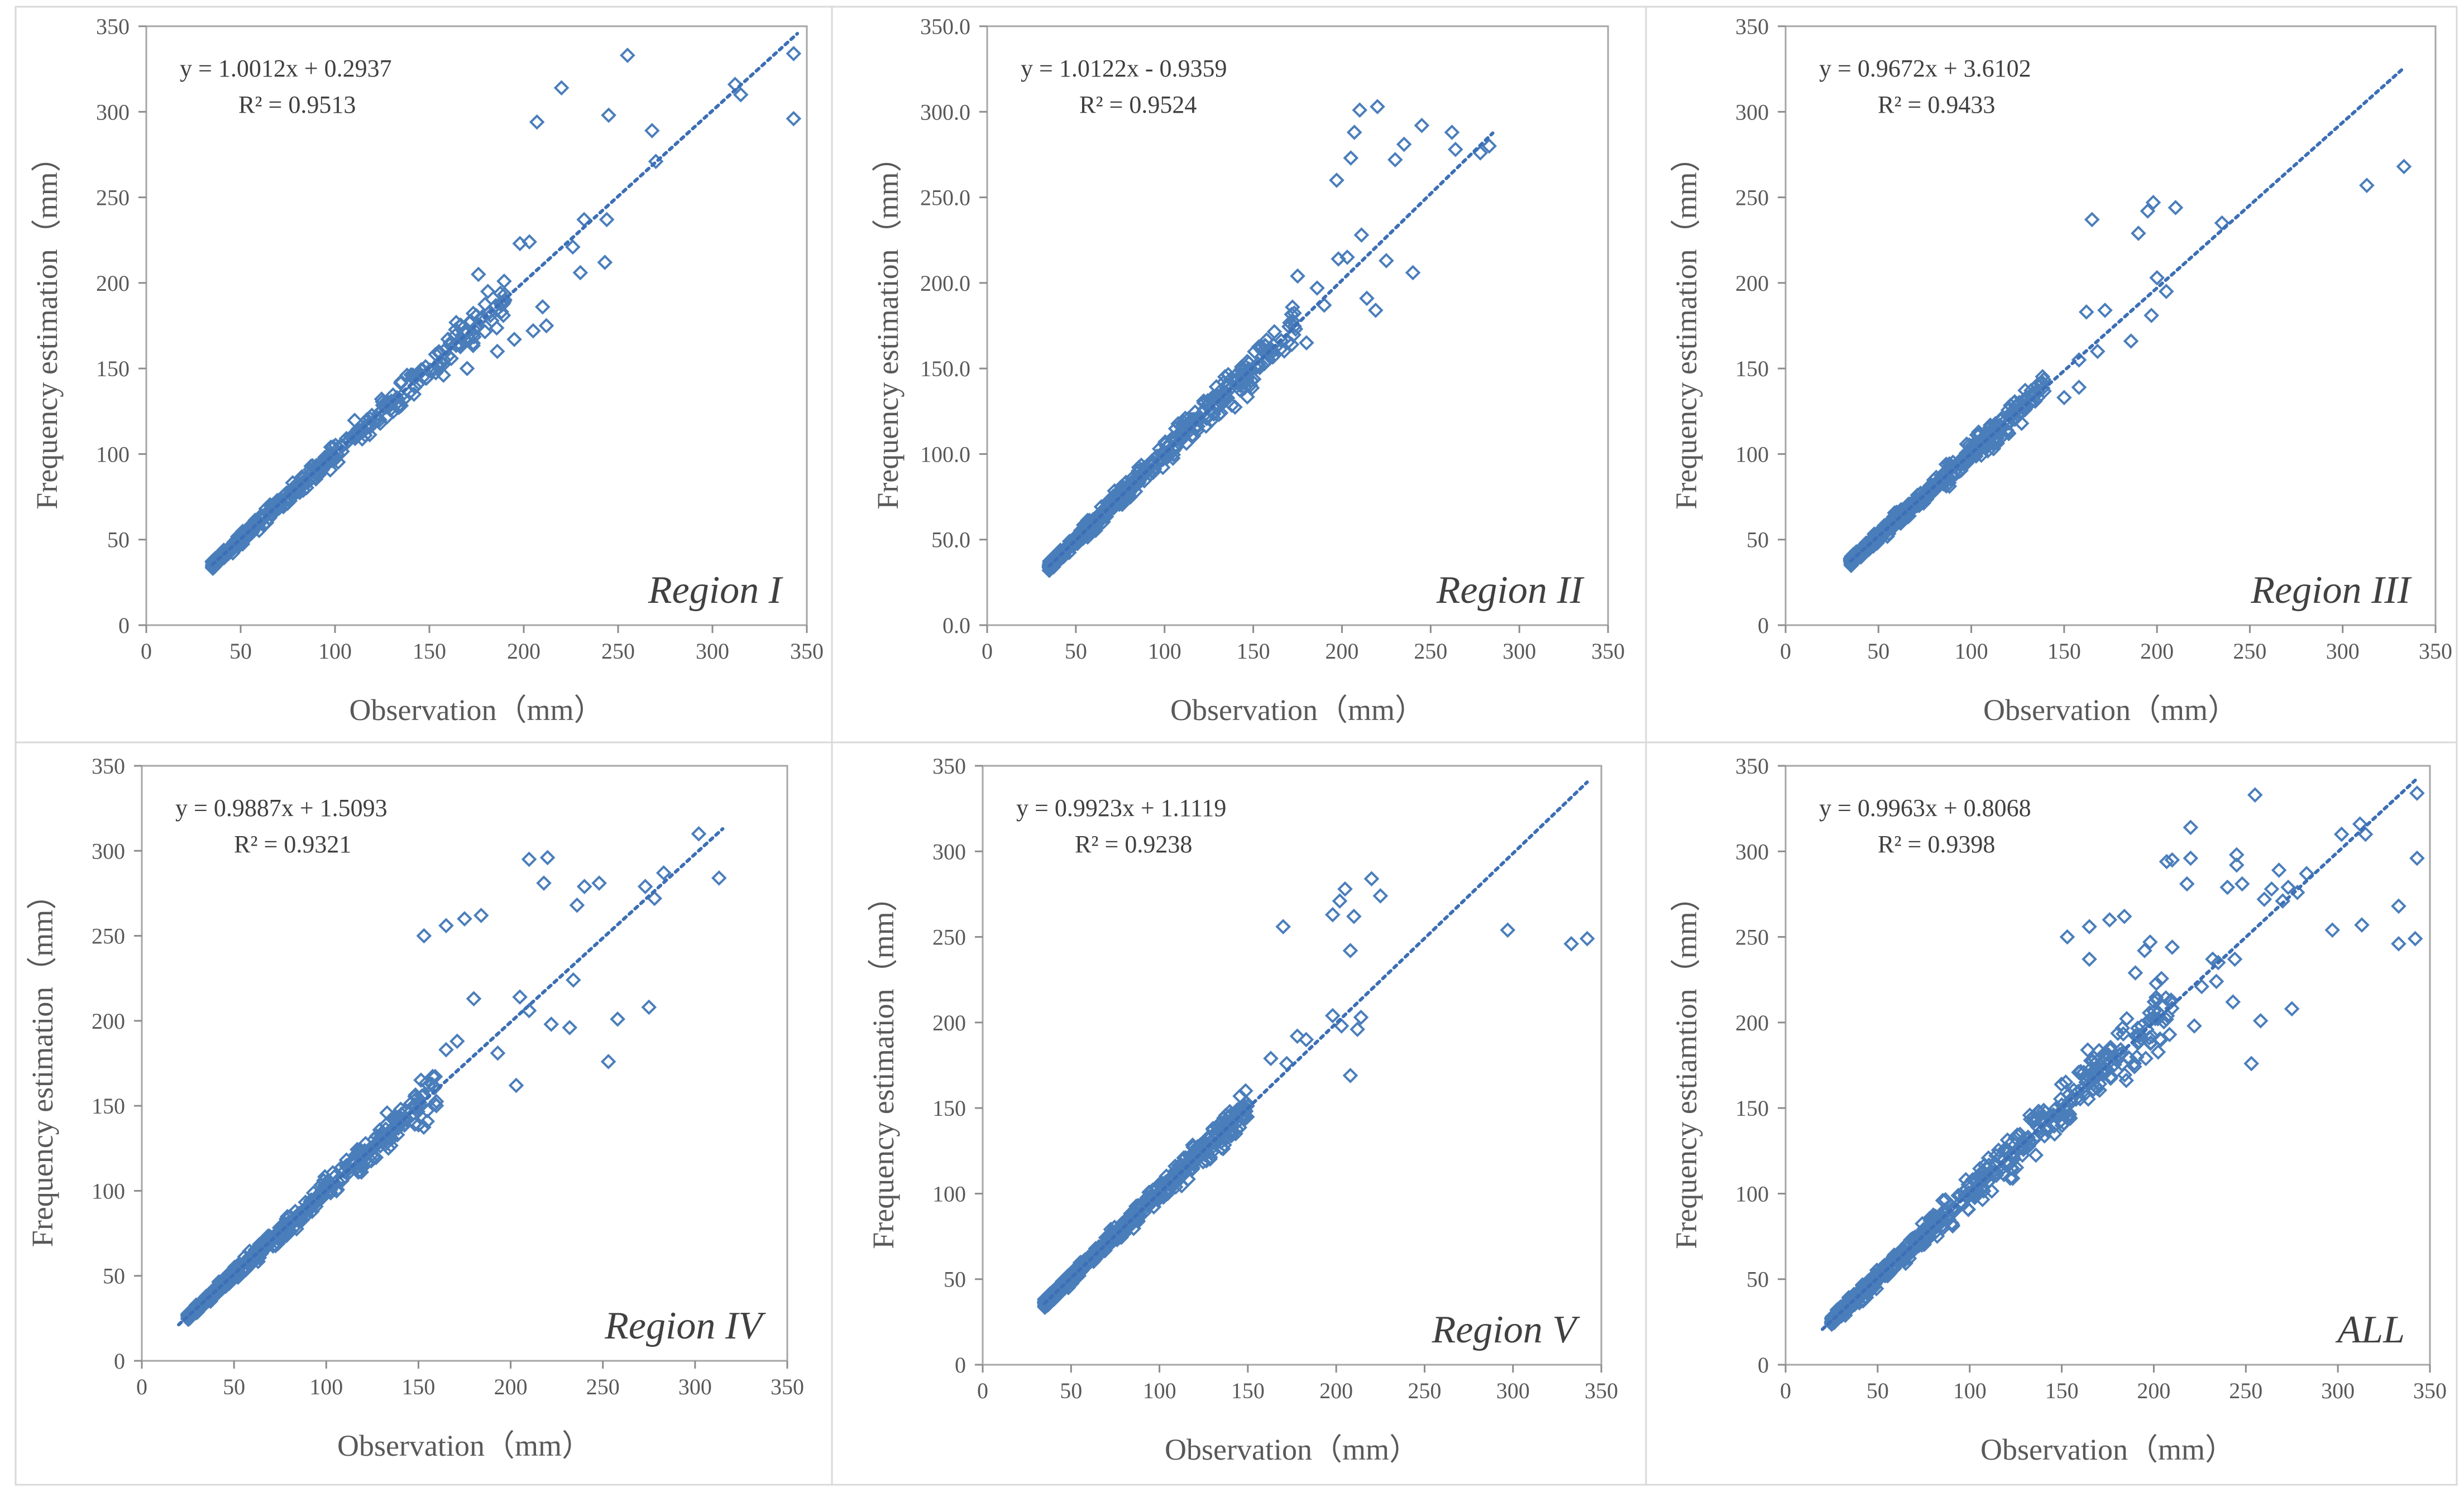  Describe the element at coordinates (949, 1108) in the screenshot. I see `y-tick-label: 150` at that location.